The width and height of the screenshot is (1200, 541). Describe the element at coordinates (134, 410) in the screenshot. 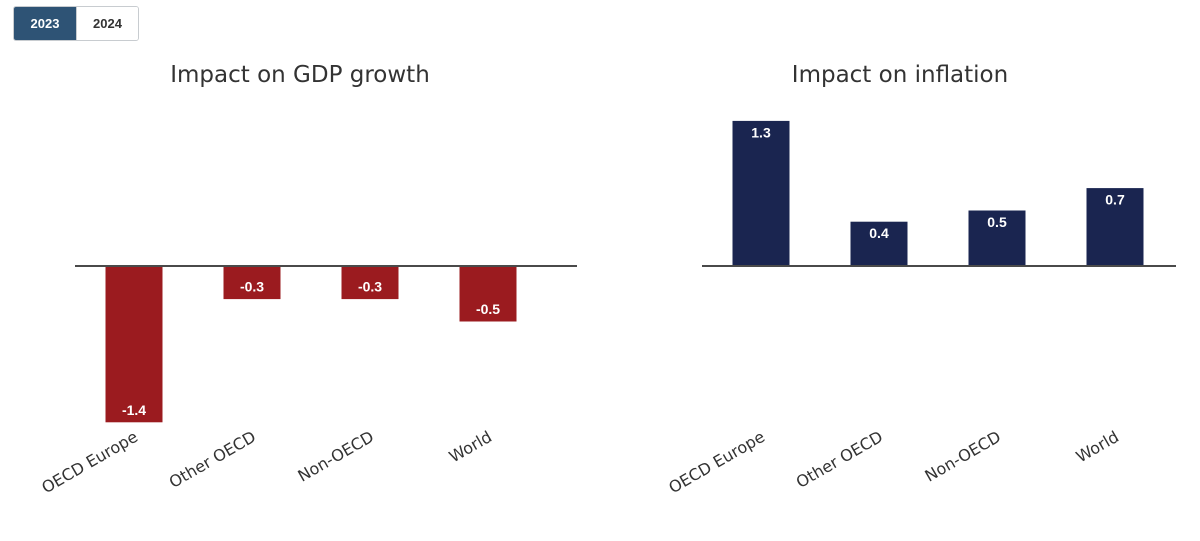

I see `gdp-data-label: -1.4` at that location.